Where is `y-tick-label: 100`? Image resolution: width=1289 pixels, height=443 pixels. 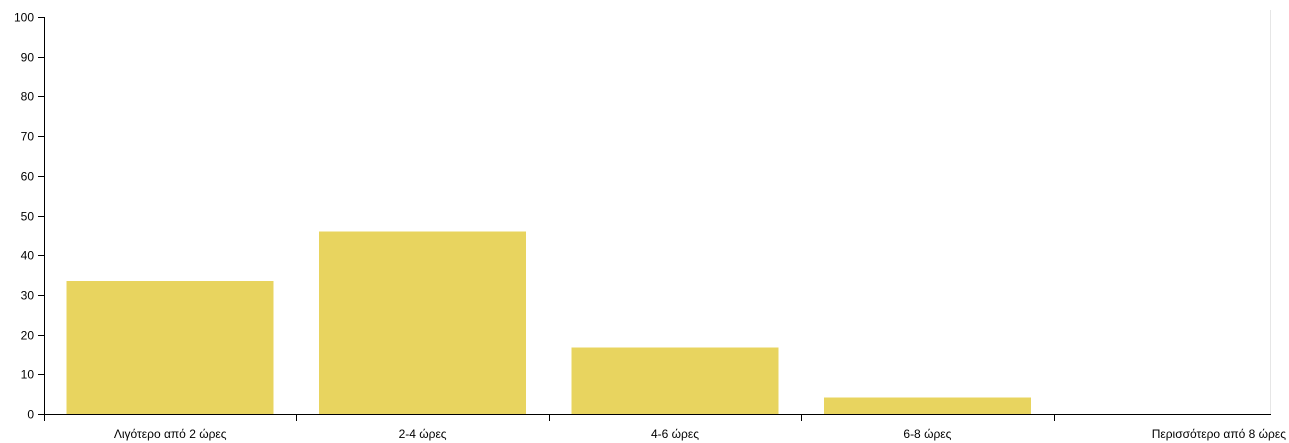
y-tick-label: 100 is located at coordinates (24, 18).